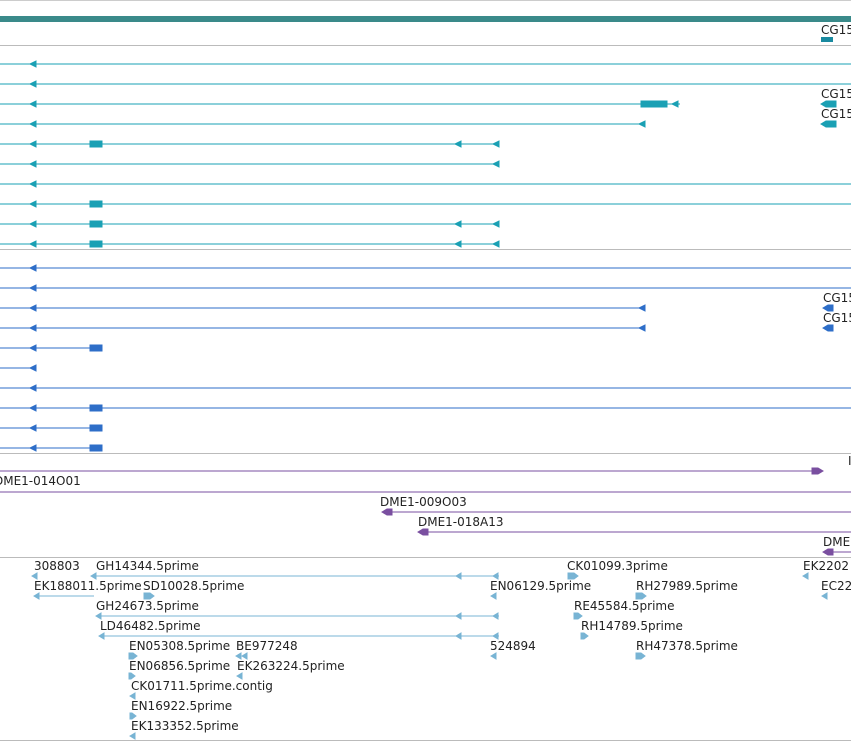 This screenshot has height=741, width=851. Describe the element at coordinates (57, 566) in the screenshot. I see `est-label: 308803` at that location.